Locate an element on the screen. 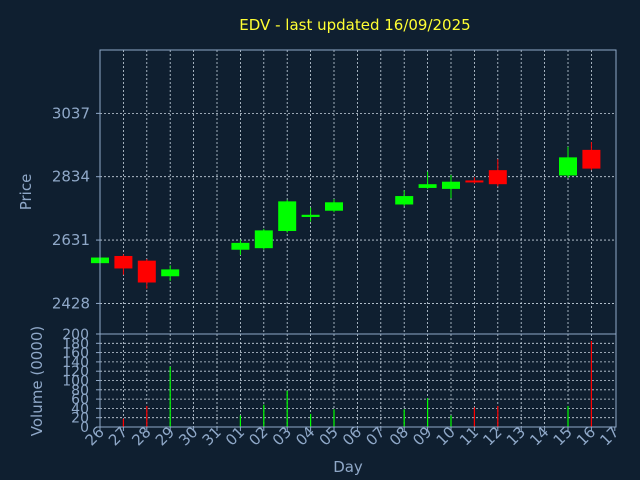 The width and height of the screenshot is (640, 480). volume-tick-label: 200 is located at coordinates (75, 335).